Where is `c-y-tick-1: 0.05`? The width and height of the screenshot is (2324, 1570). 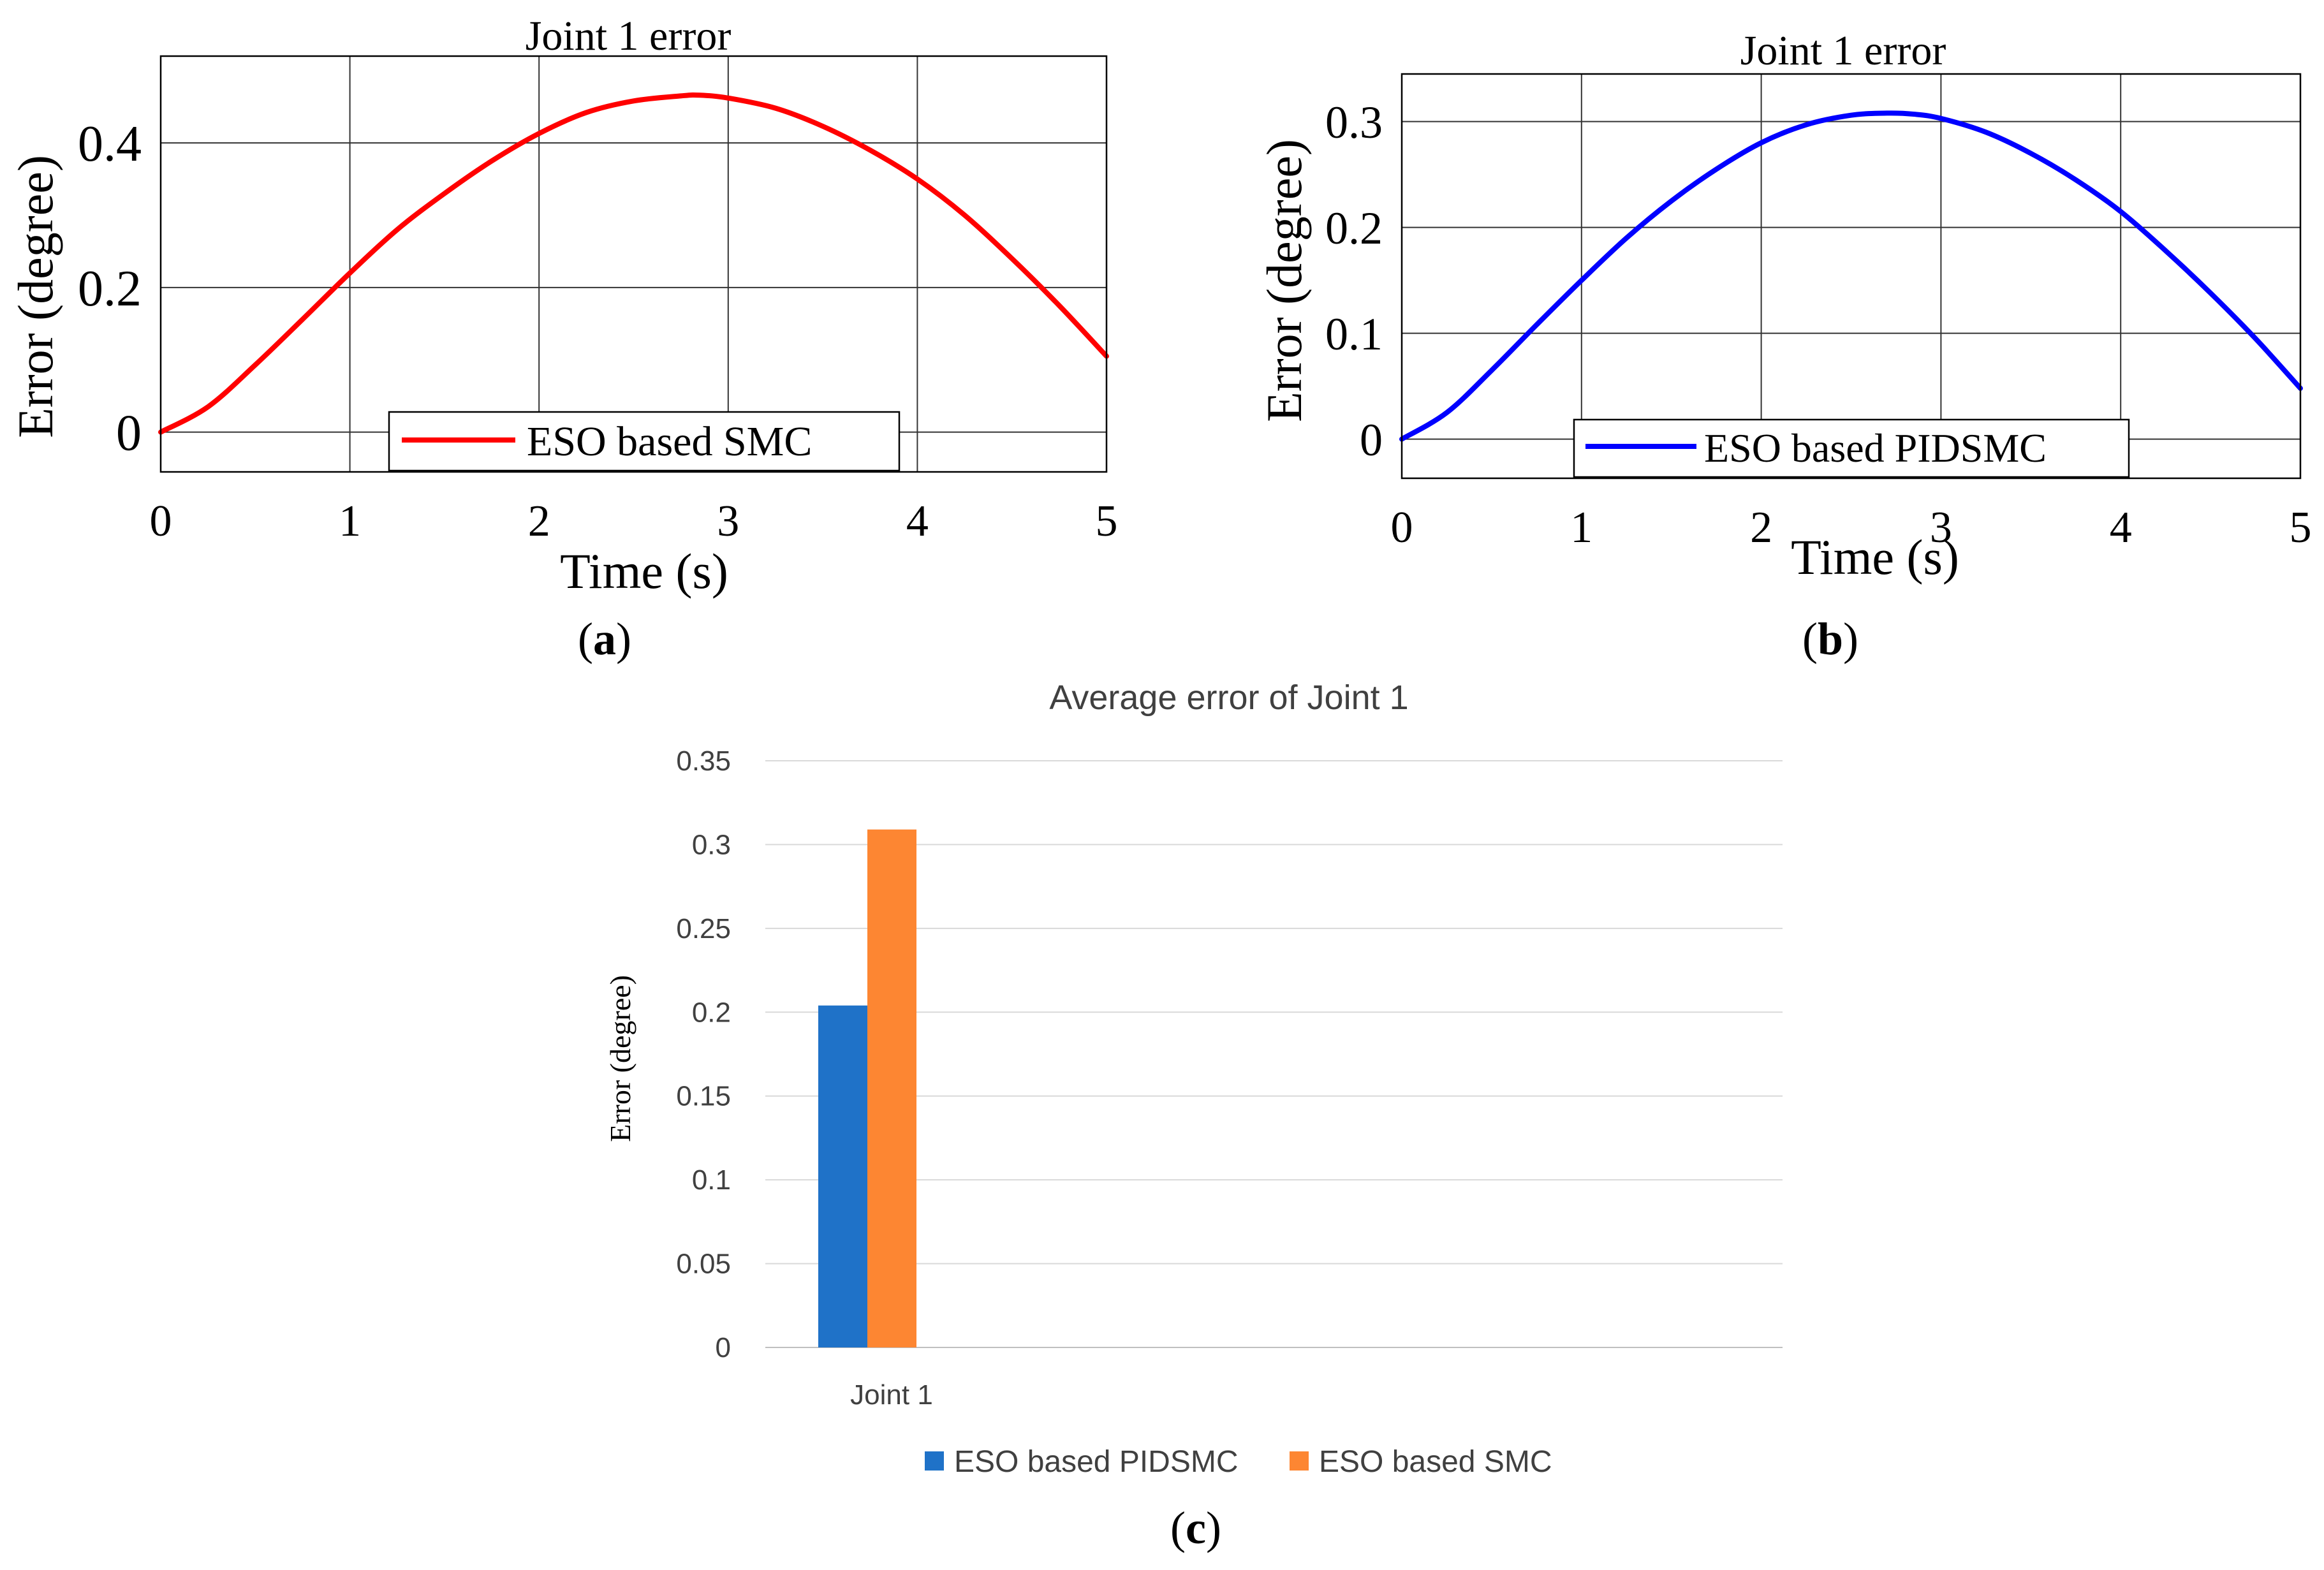 c-y-tick-1: 0.05 is located at coordinates (704, 1264).